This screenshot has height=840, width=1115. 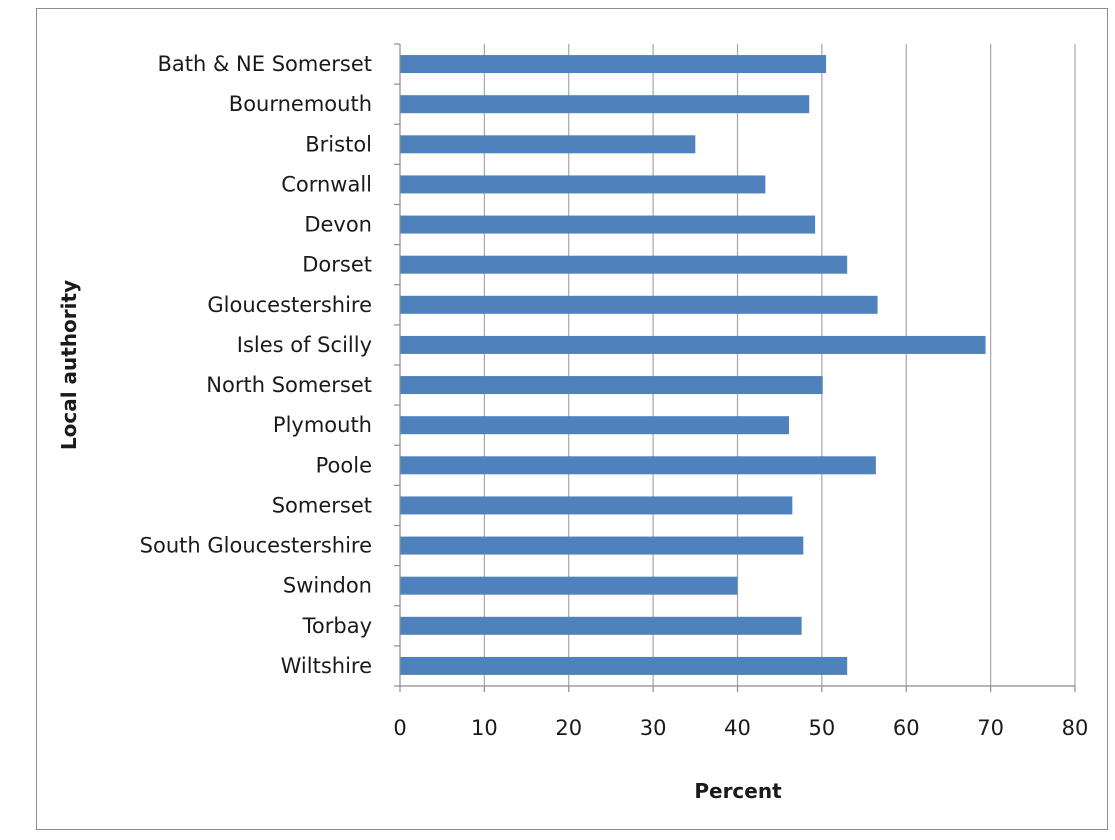 I want to click on category-label: Dorset, so click(x=337, y=265).